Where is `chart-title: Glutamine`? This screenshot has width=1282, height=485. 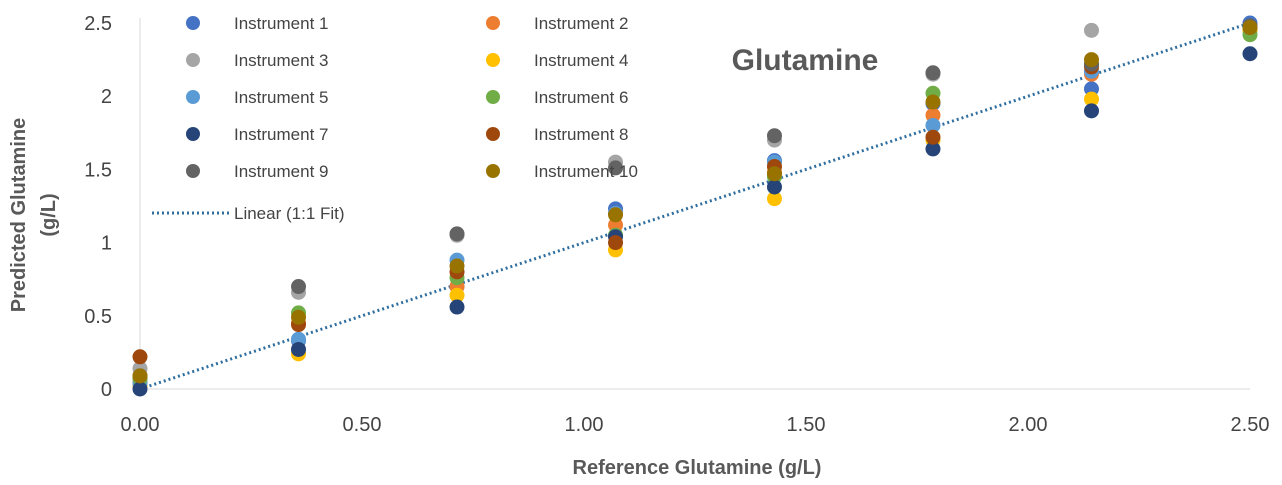
chart-title: Glutamine is located at coordinates (805, 60).